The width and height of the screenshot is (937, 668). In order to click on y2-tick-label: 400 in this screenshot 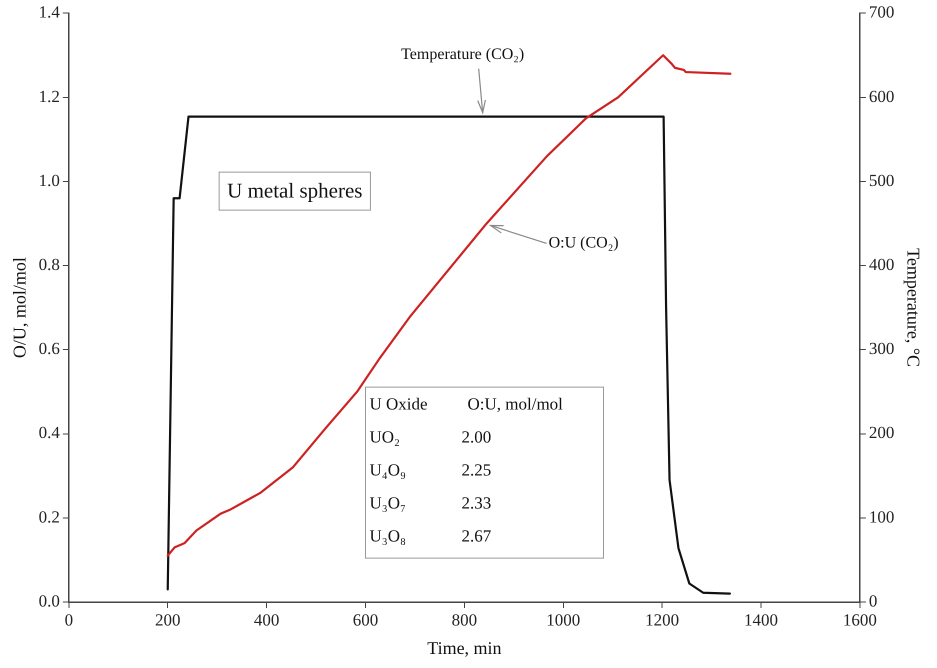, I will do `click(881, 264)`.